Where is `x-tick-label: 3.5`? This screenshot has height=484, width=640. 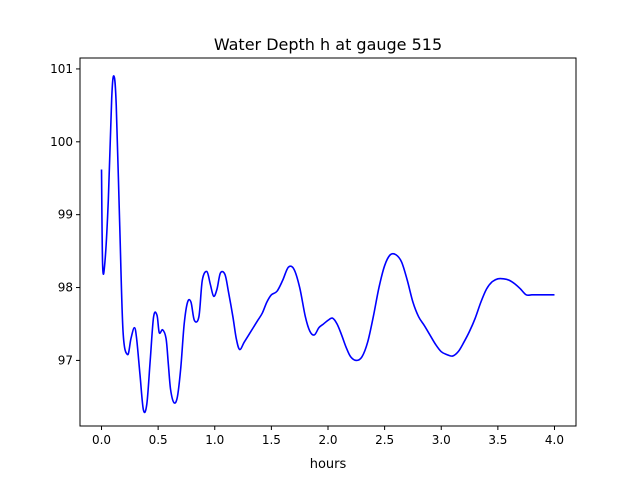 x-tick-label: 3.5 is located at coordinates (497, 440).